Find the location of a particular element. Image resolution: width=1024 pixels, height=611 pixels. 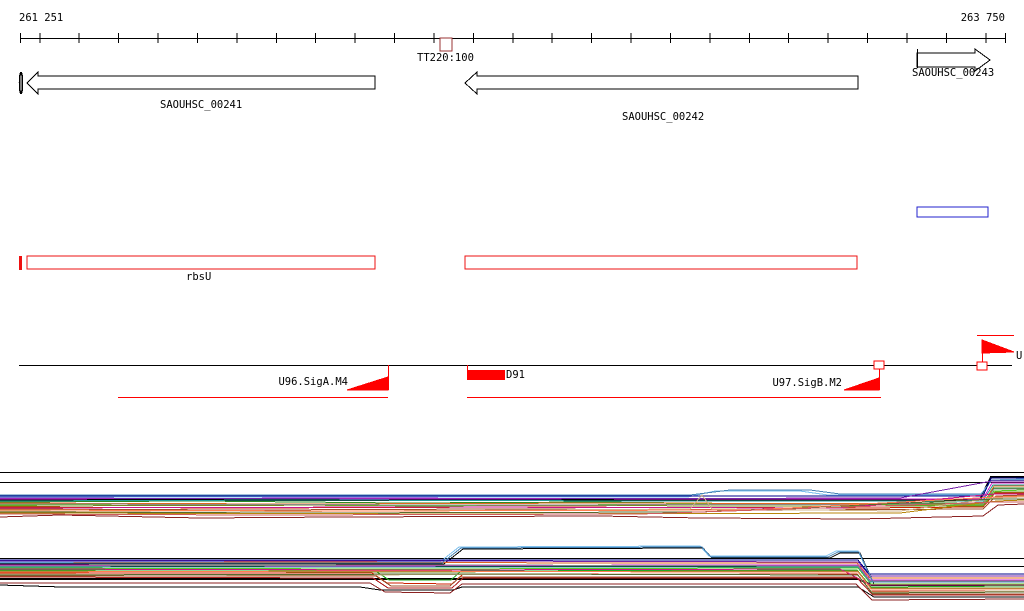

transcript-box-blue is located at coordinates (952, 212).